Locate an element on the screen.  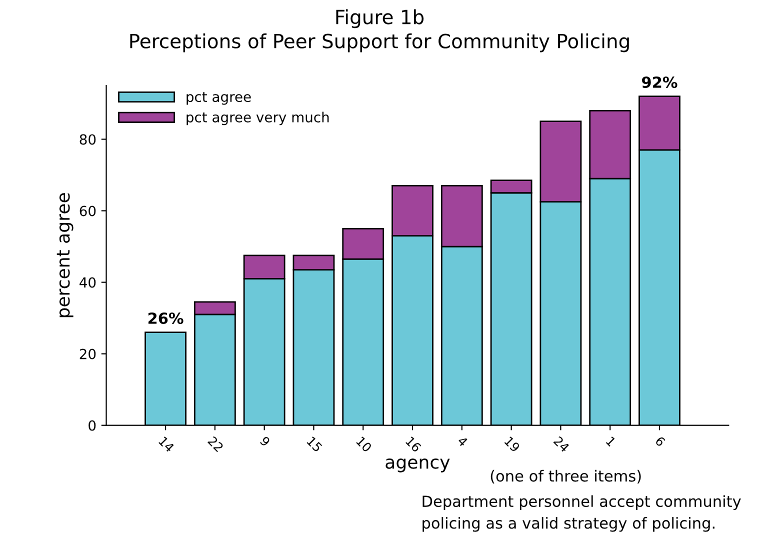
x-tick-label: 16 is located at coordinates (413, 444).